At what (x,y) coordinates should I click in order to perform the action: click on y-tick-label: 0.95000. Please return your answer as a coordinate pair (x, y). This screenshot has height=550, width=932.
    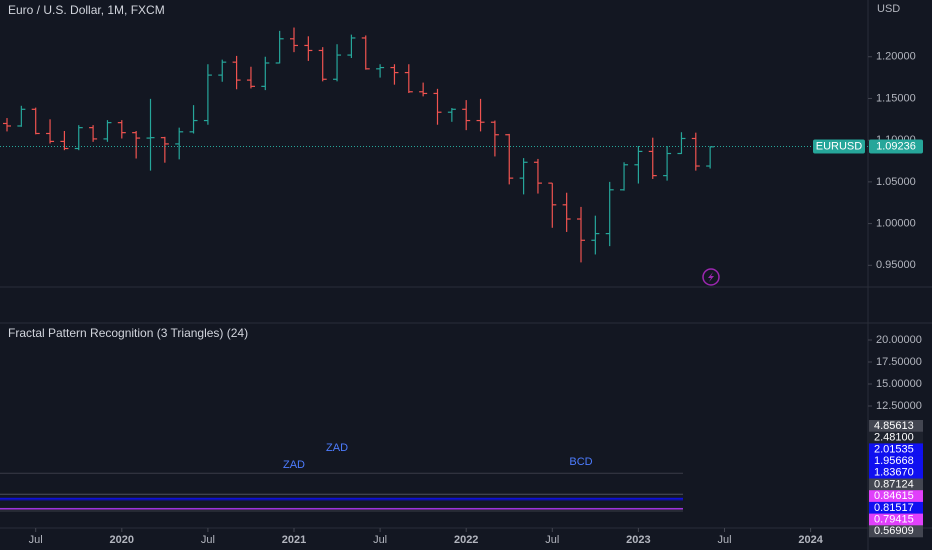
    Looking at the image, I should click on (896, 265).